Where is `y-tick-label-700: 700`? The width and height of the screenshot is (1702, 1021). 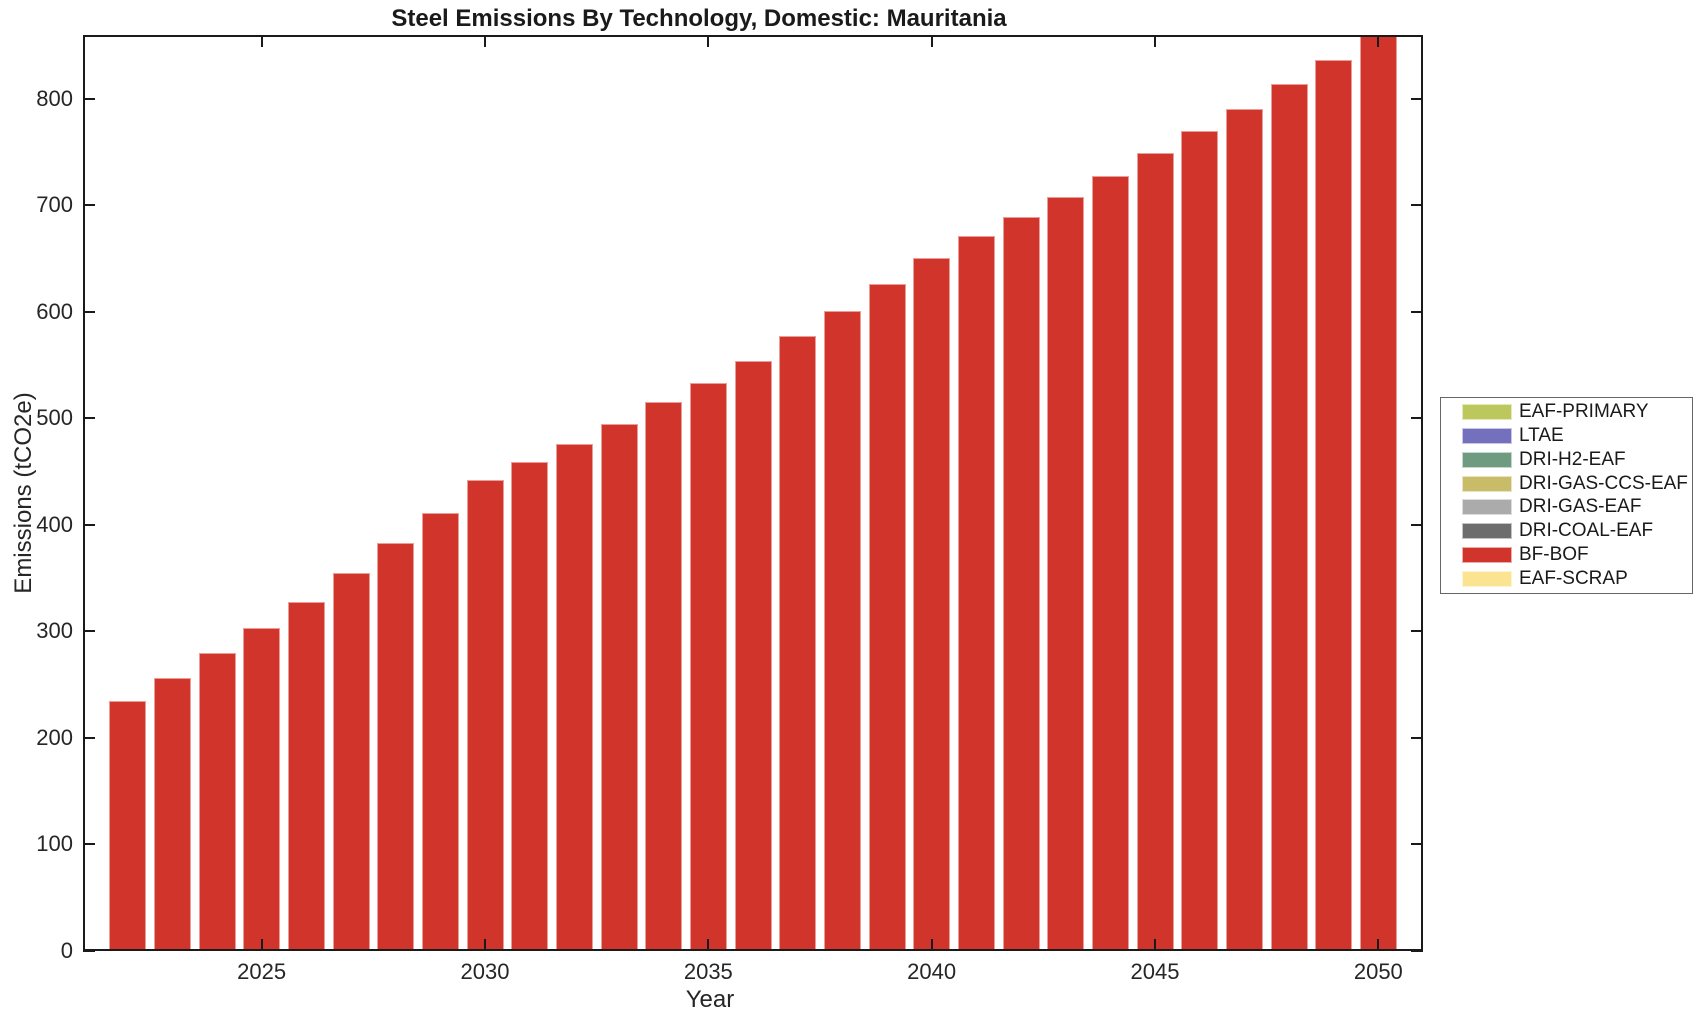
y-tick-label-700: 700 is located at coordinates (54, 205).